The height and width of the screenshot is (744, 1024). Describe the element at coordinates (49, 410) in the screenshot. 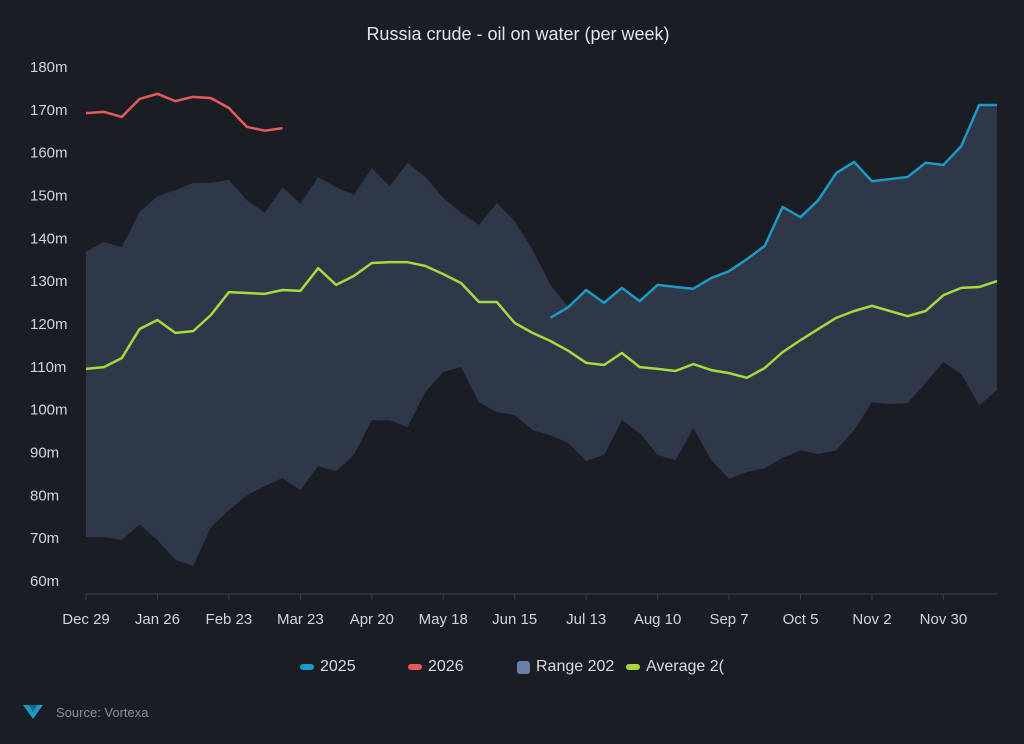

I see `y-tick-label: 100m` at that location.